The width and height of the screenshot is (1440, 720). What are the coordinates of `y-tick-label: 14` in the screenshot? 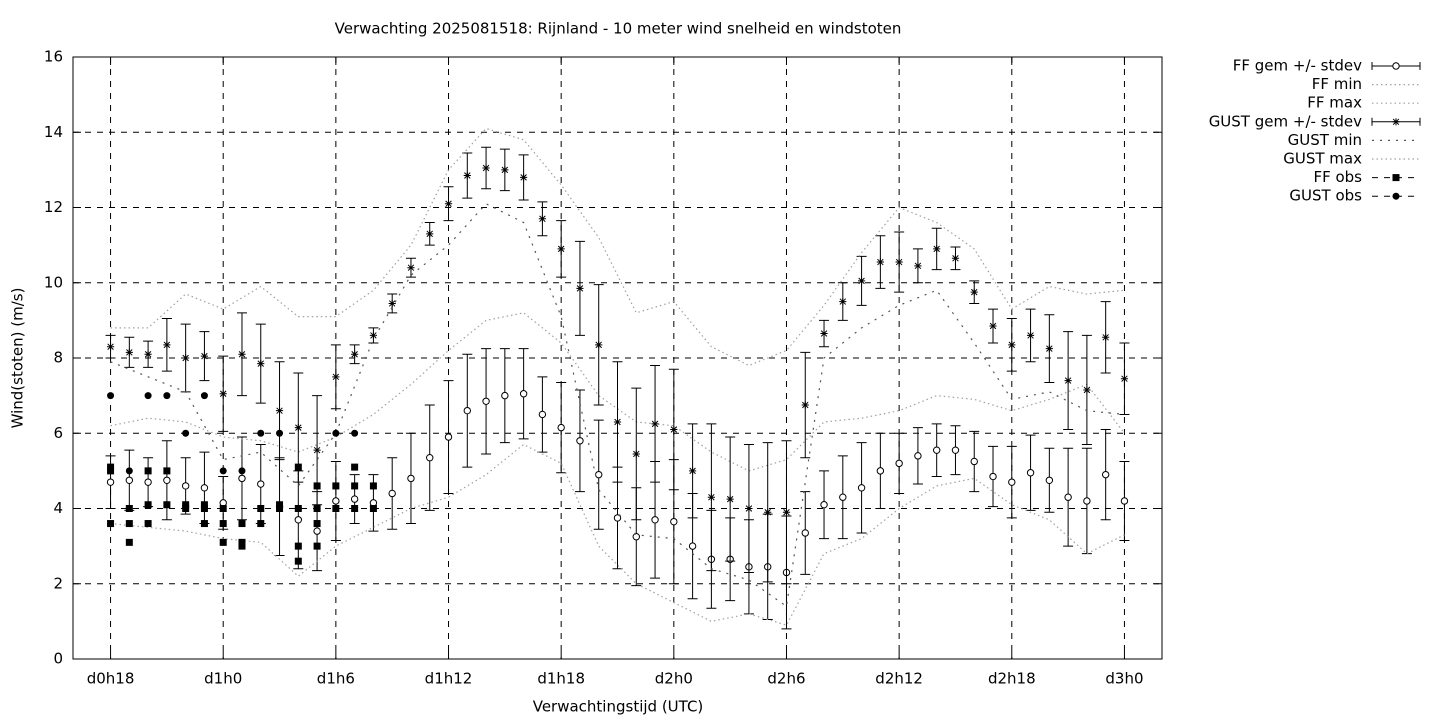 It's located at (53, 132).